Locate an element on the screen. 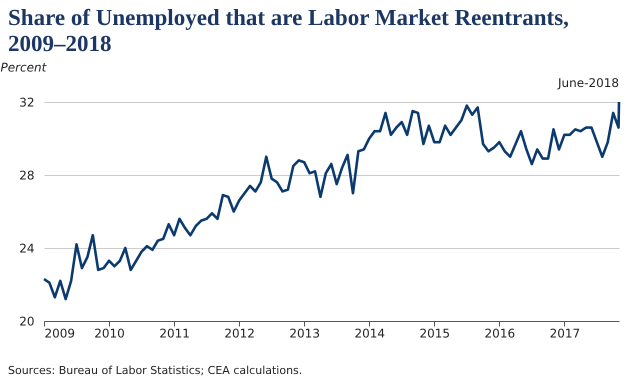  x-tick-label: 2011 is located at coordinates (174, 333).